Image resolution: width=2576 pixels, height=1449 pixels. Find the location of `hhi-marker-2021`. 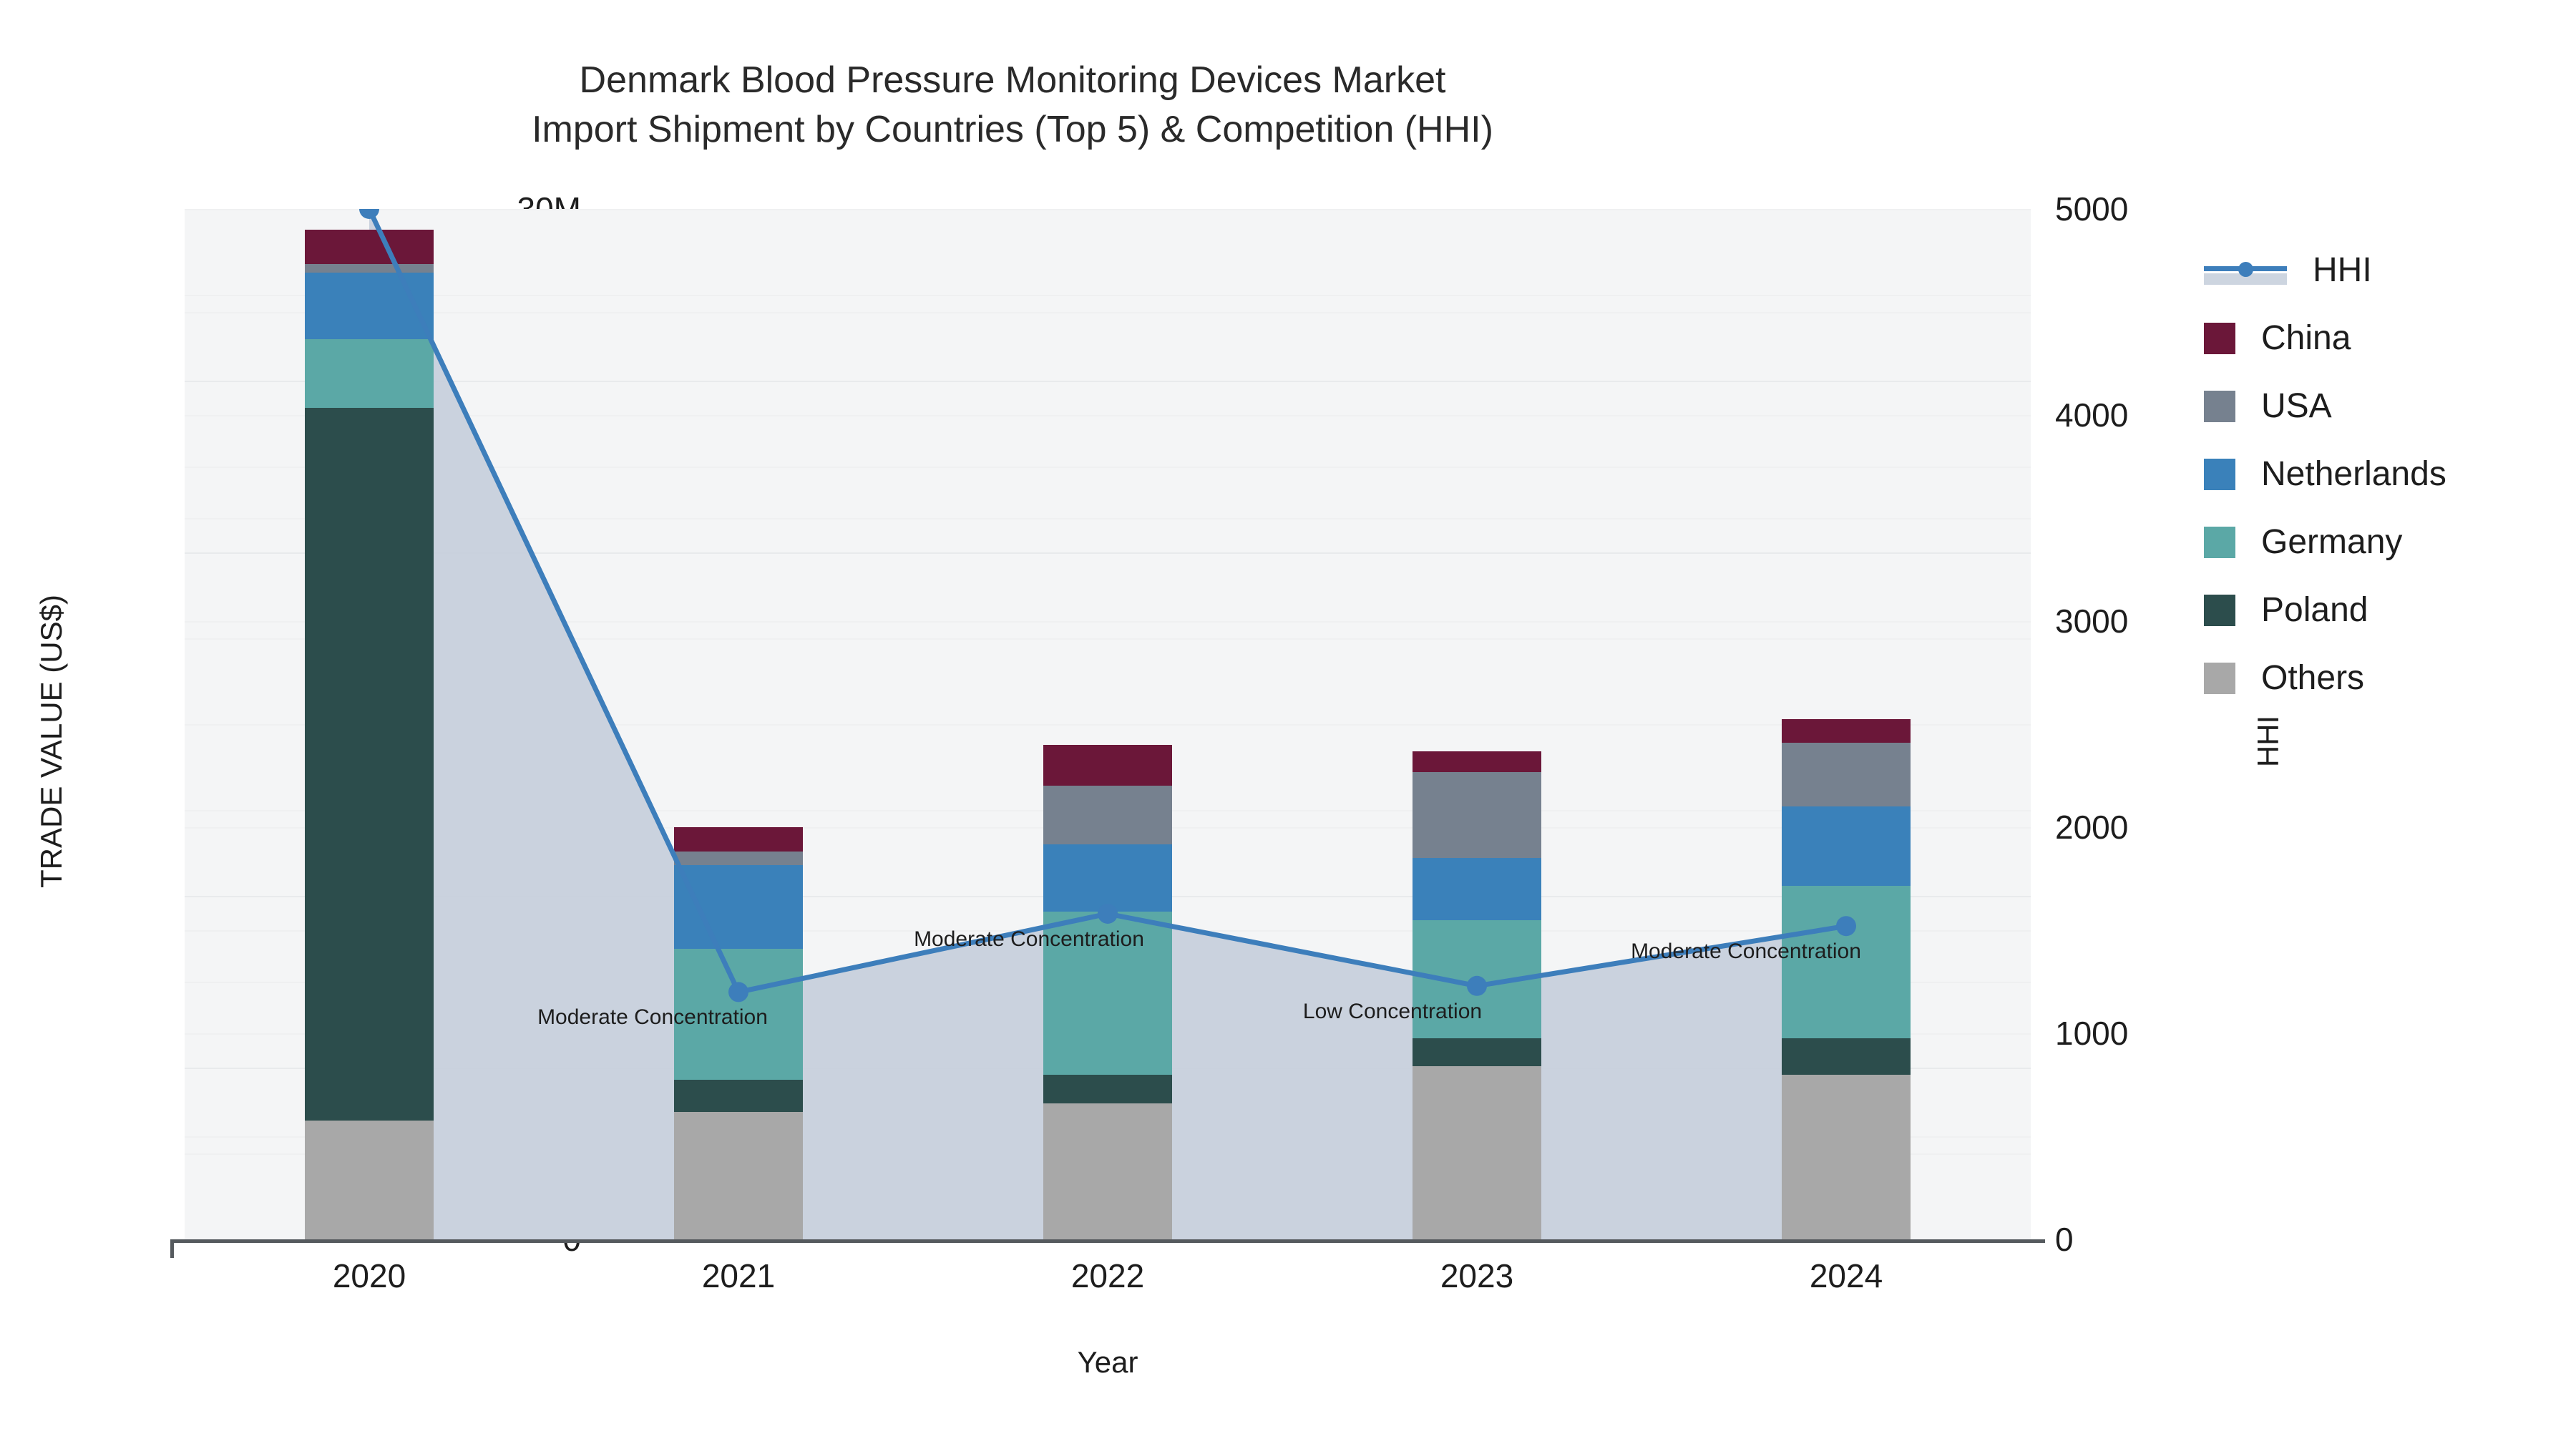

hhi-marker-2021 is located at coordinates (738, 992).